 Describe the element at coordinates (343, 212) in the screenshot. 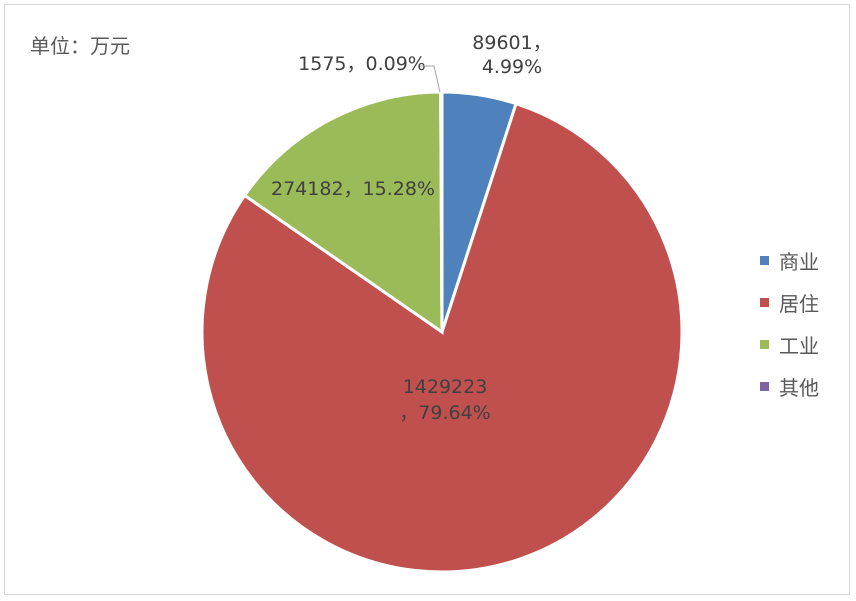

I see `pie-slice-industrial` at that location.